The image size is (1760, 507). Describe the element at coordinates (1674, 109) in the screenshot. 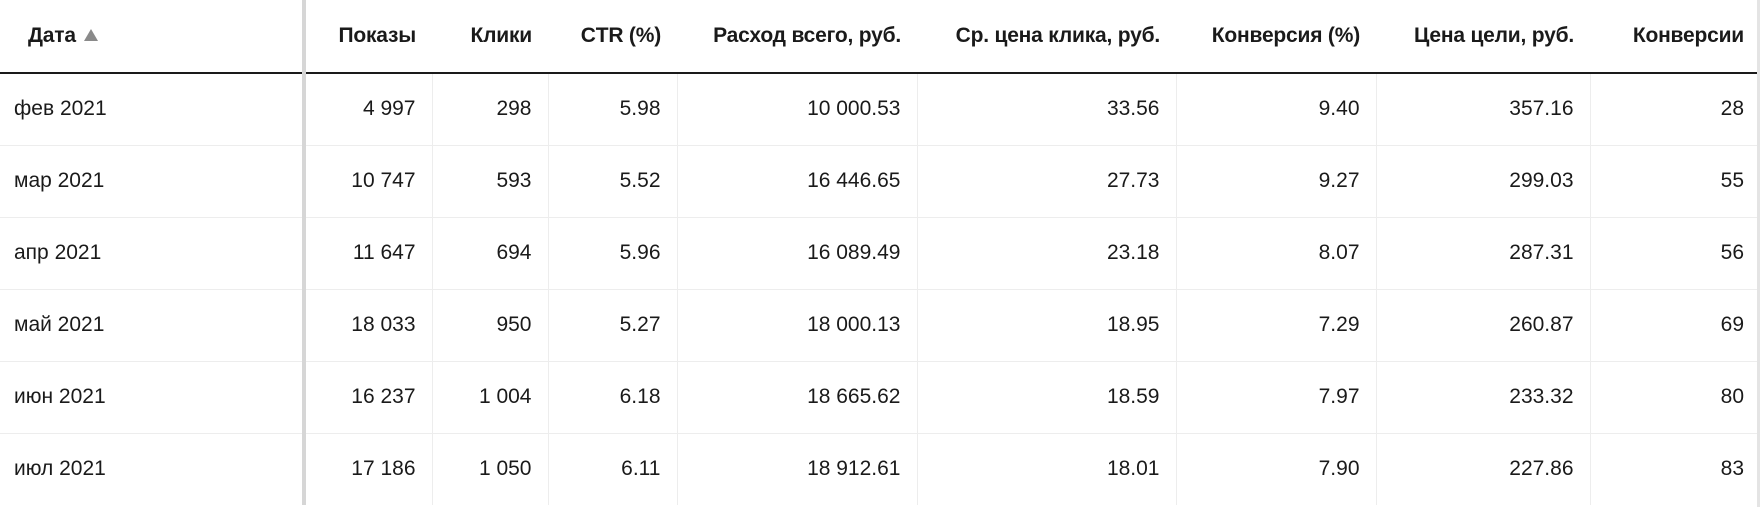

I see `cell-conversions: 28` at that location.